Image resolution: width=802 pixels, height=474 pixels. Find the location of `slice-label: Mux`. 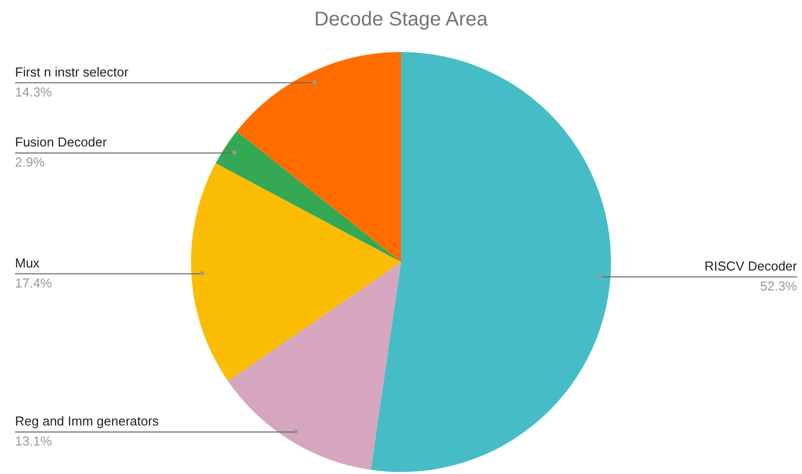

slice-label: Mux is located at coordinates (27, 262).